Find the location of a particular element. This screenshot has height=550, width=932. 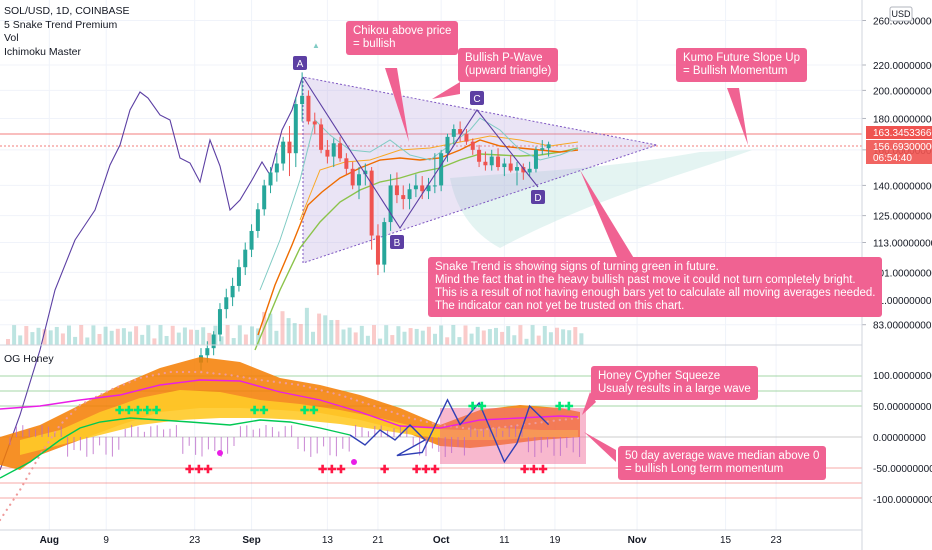

honey-area-outer is located at coordinates (290, 413).